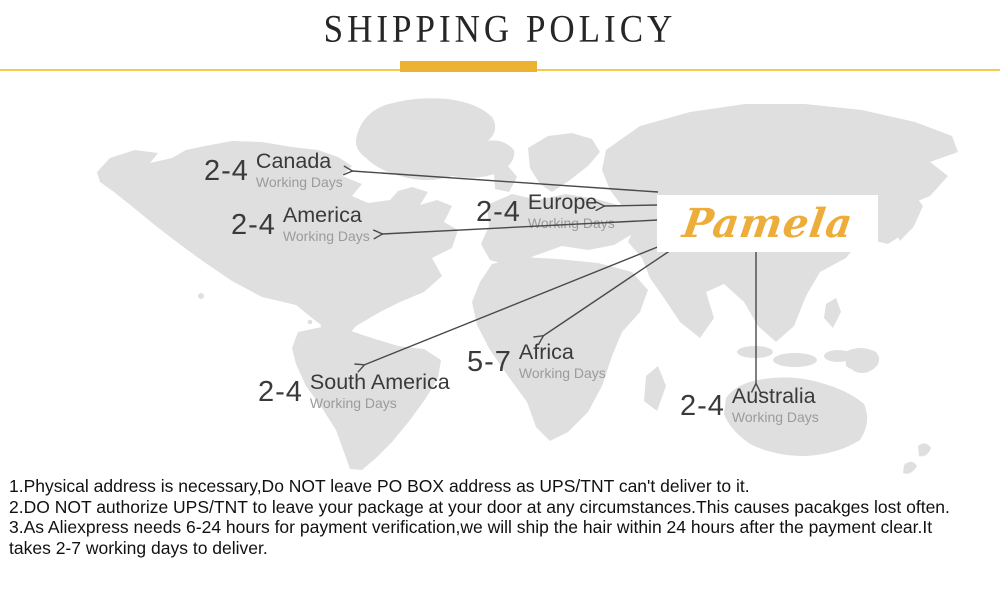 This screenshot has width=1000, height=607. Describe the element at coordinates (500, 29) in the screenshot. I see `page-title: SHIPPING POLICY` at that location.